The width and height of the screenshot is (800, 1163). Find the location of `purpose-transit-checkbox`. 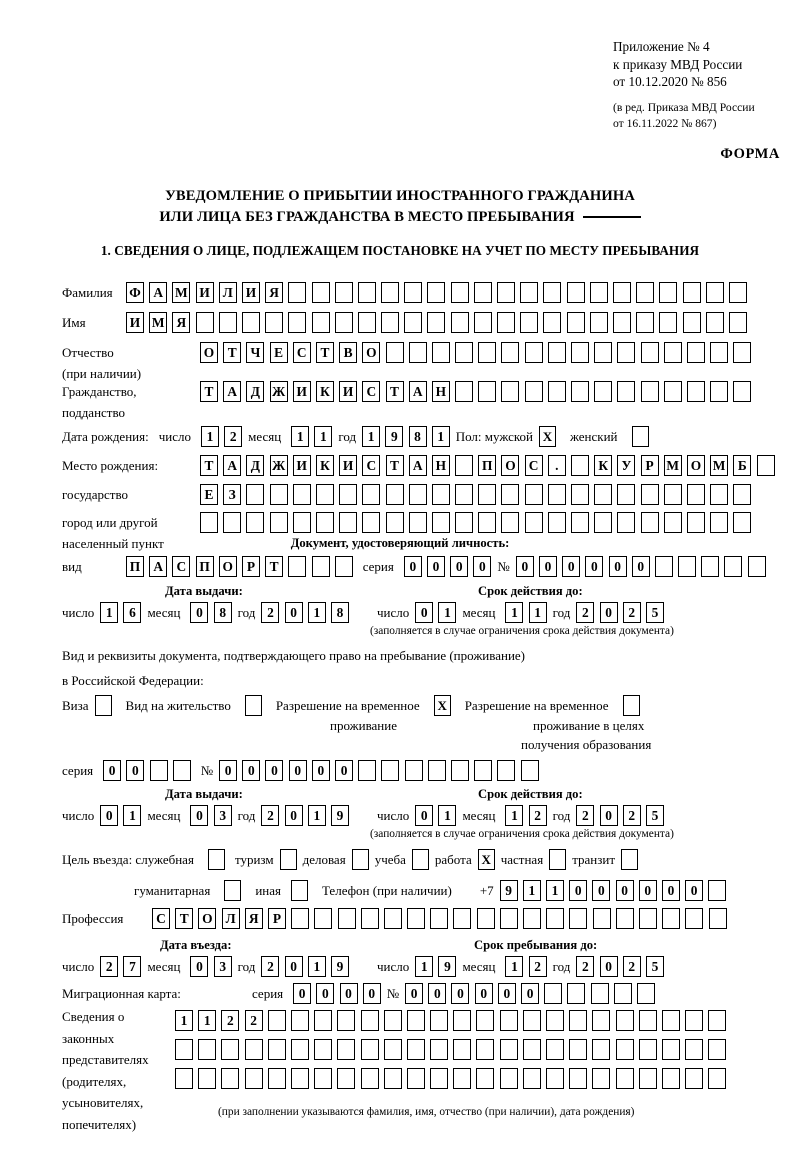

purpose-transit-checkbox is located at coordinates (630, 859).